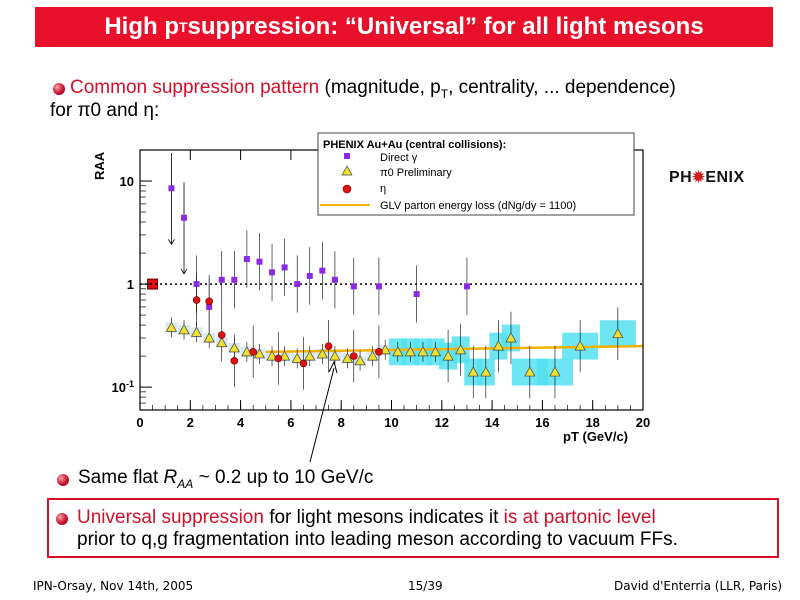 This screenshot has height=600, width=800. I want to click on logo-text-left: PH, so click(681, 177).